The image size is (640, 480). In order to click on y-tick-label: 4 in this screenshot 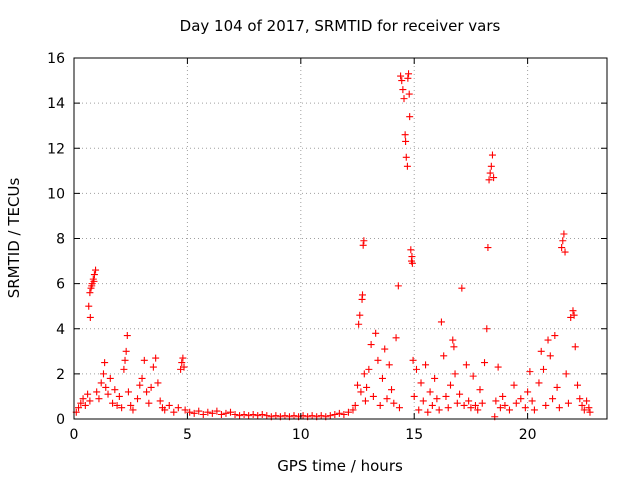, I will do `click(60, 330)`.